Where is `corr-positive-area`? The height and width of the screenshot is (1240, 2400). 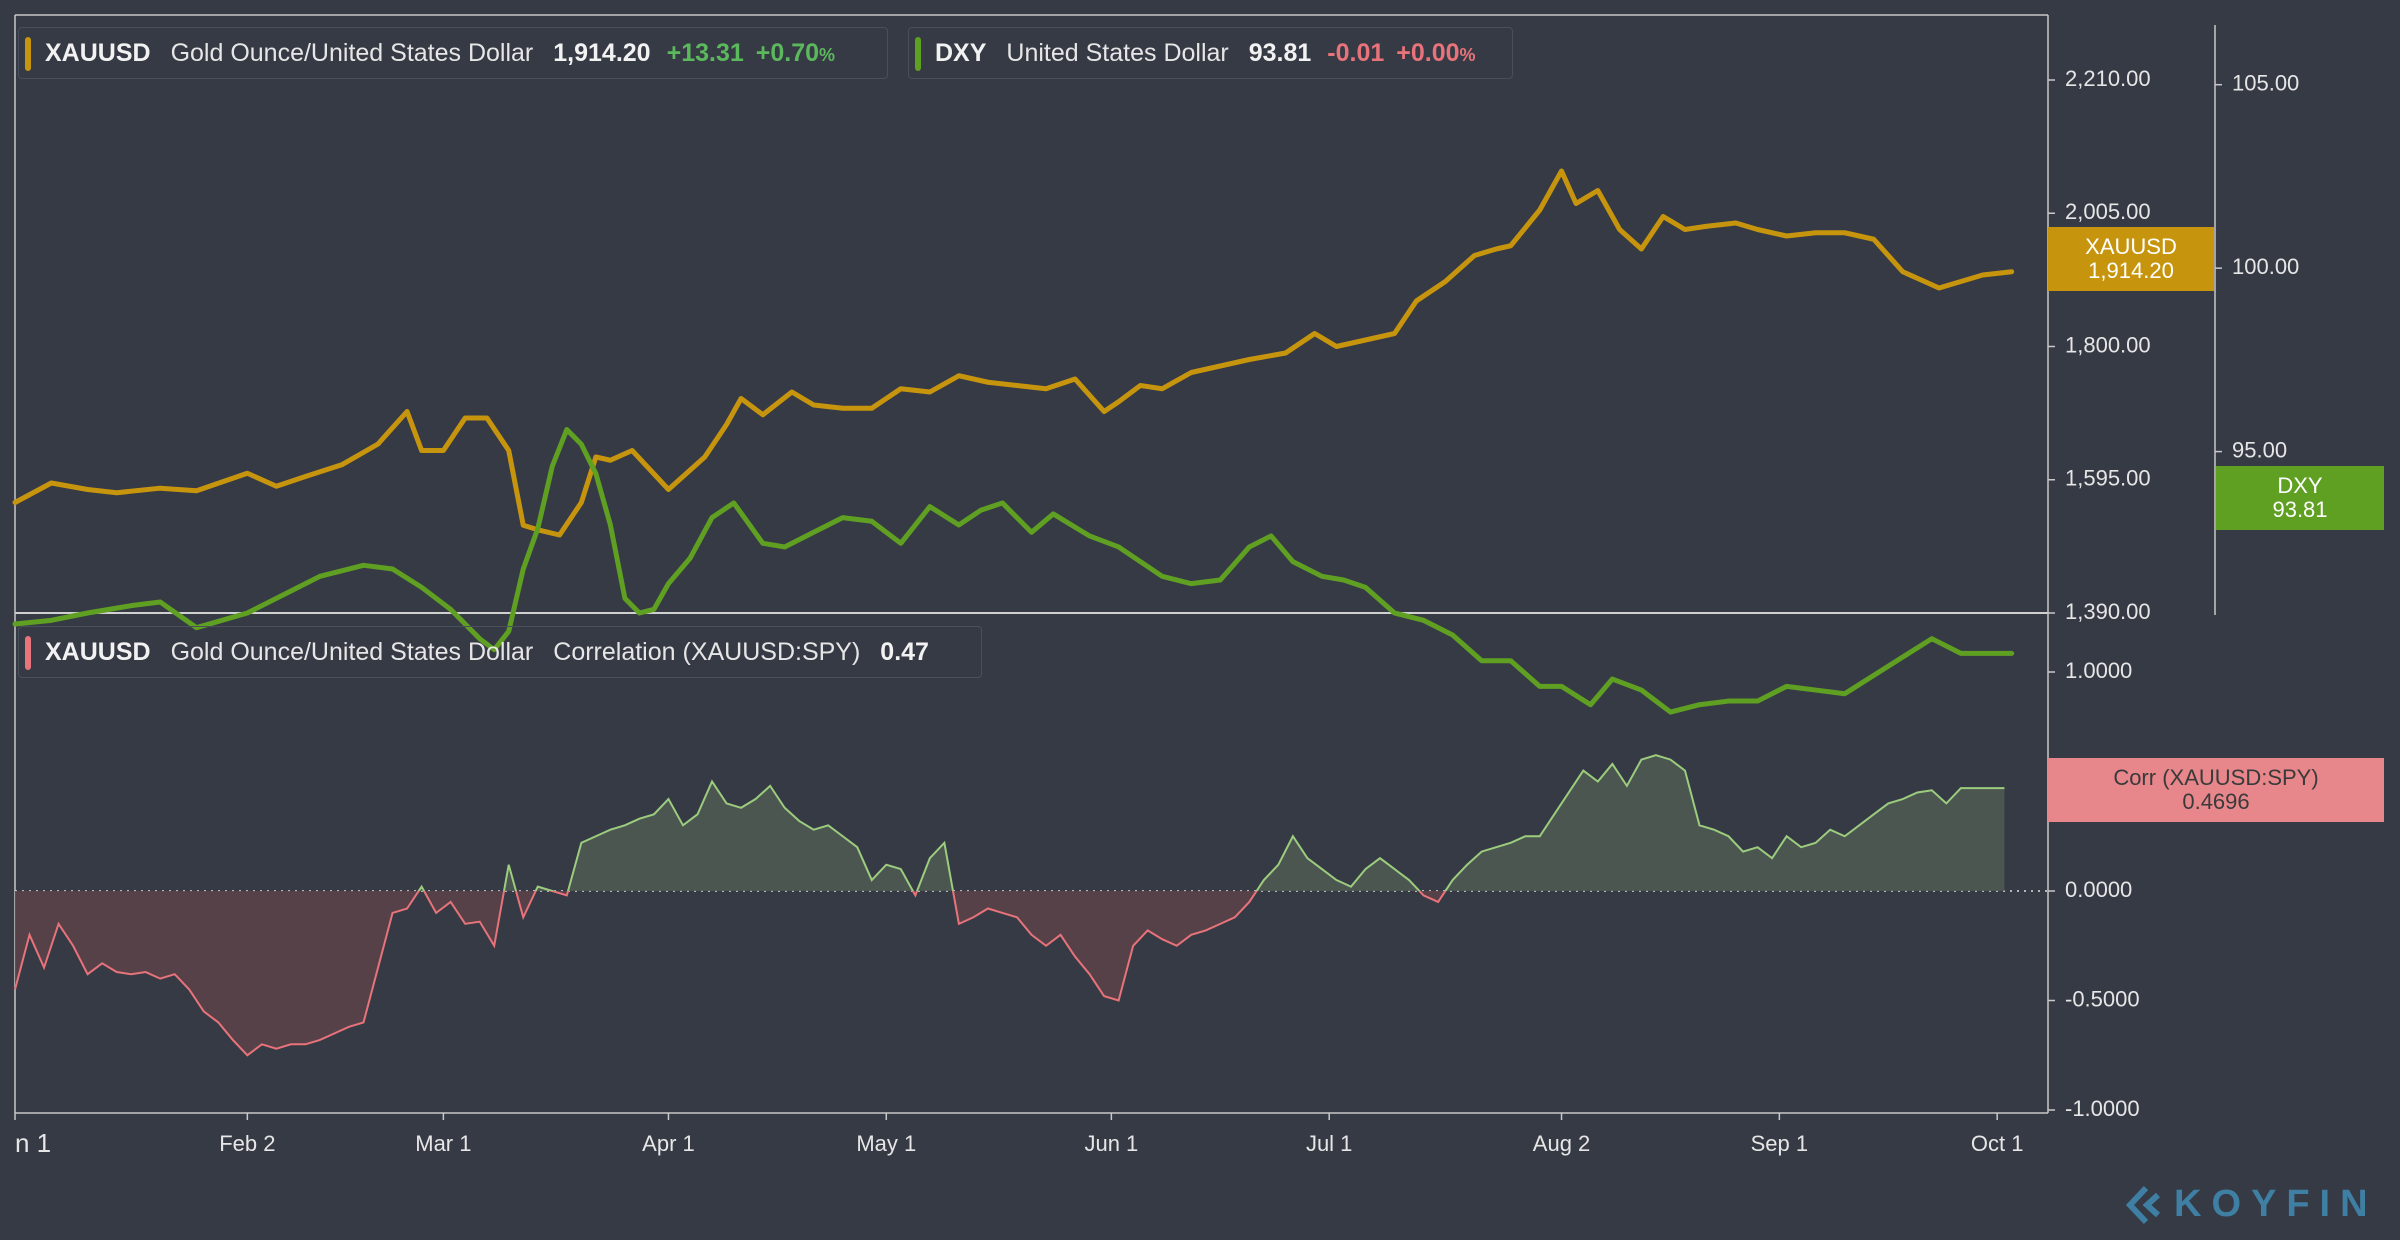
corr-positive-area is located at coordinates (1010, 823).